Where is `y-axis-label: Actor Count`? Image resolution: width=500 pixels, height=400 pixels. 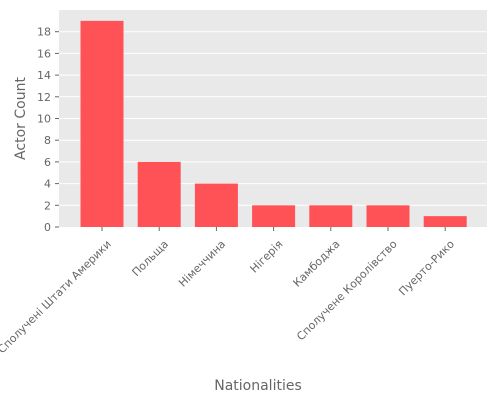 y-axis-label: Actor Count is located at coordinates (21, 118).